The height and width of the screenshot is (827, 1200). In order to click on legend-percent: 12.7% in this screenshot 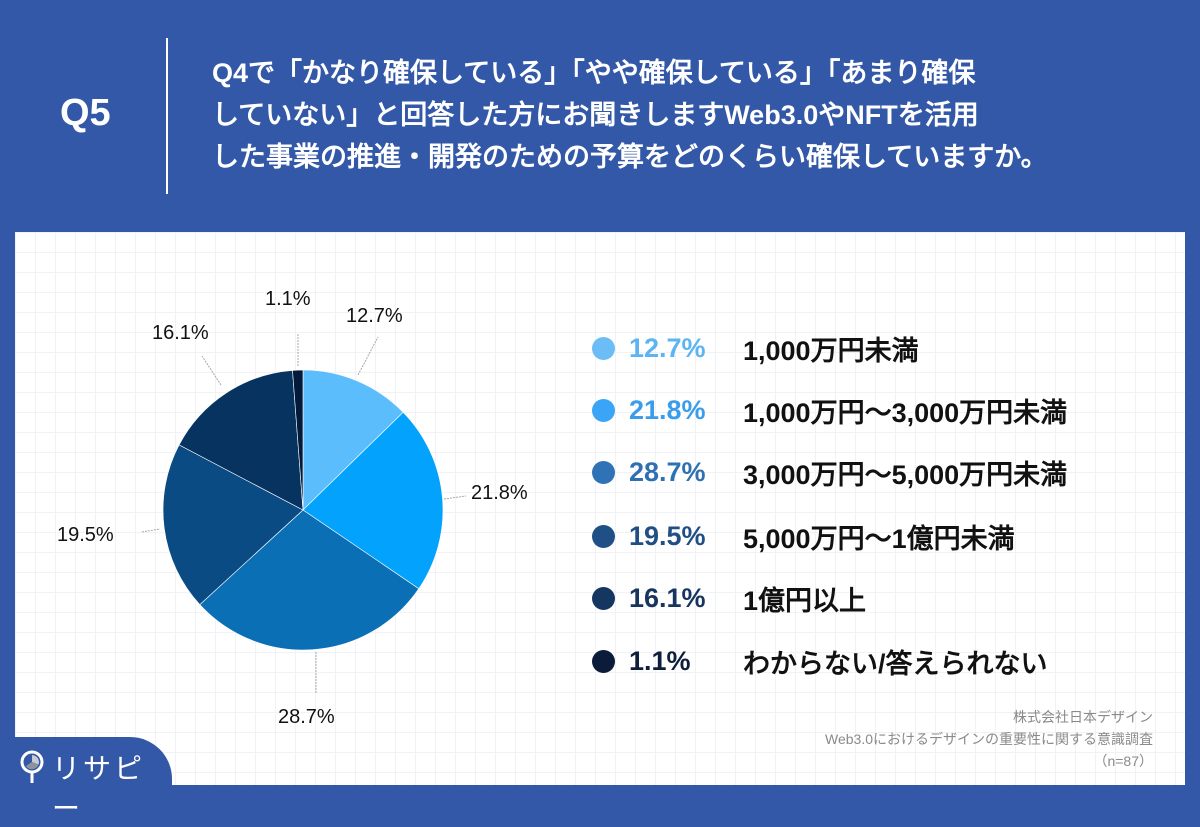, I will do `click(667, 347)`.